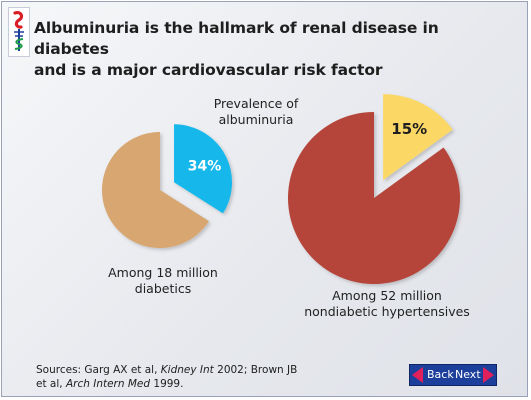 The width and height of the screenshot is (531, 400). I want to click on caption-diabetics-line-2: diabetics, so click(163, 288).